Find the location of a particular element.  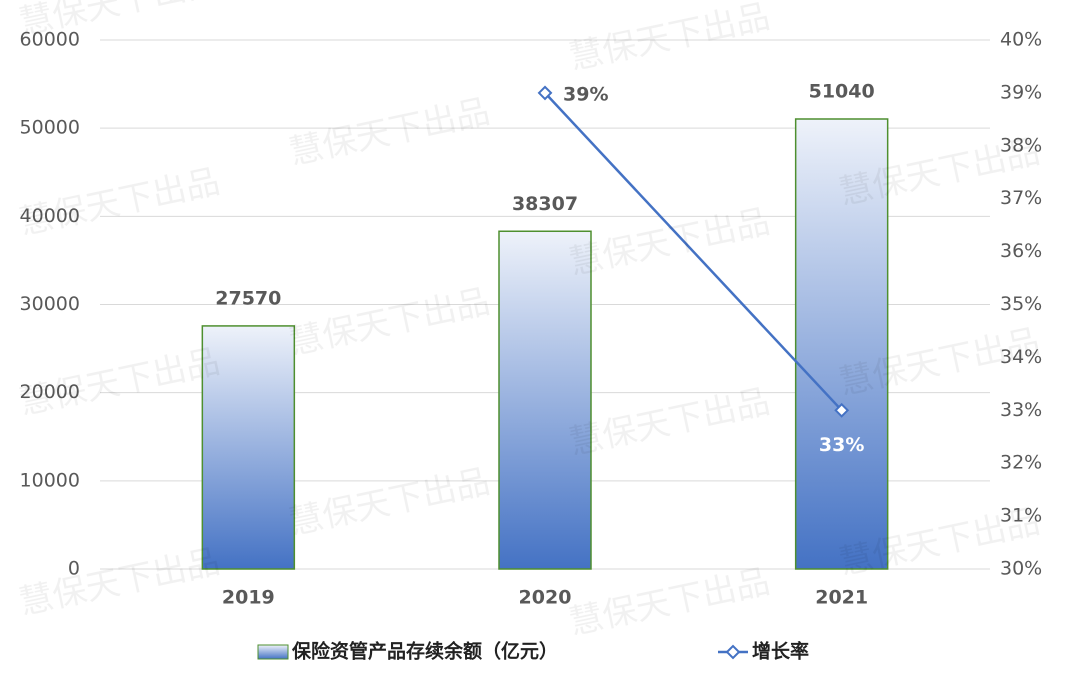

legend-label: 增长率 is located at coordinates (780, 651).